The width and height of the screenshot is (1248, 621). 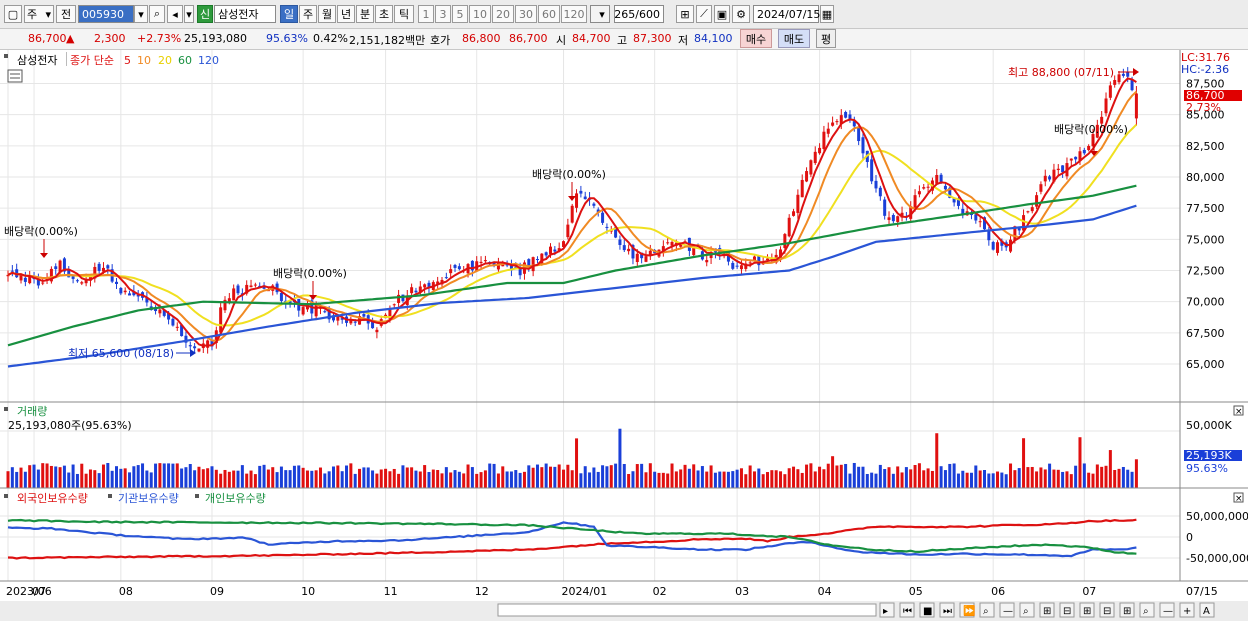 What do you see at coordinates (480, 14) in the screenshot?
I see `interval-10: 10` at bounding box center [480, 14].